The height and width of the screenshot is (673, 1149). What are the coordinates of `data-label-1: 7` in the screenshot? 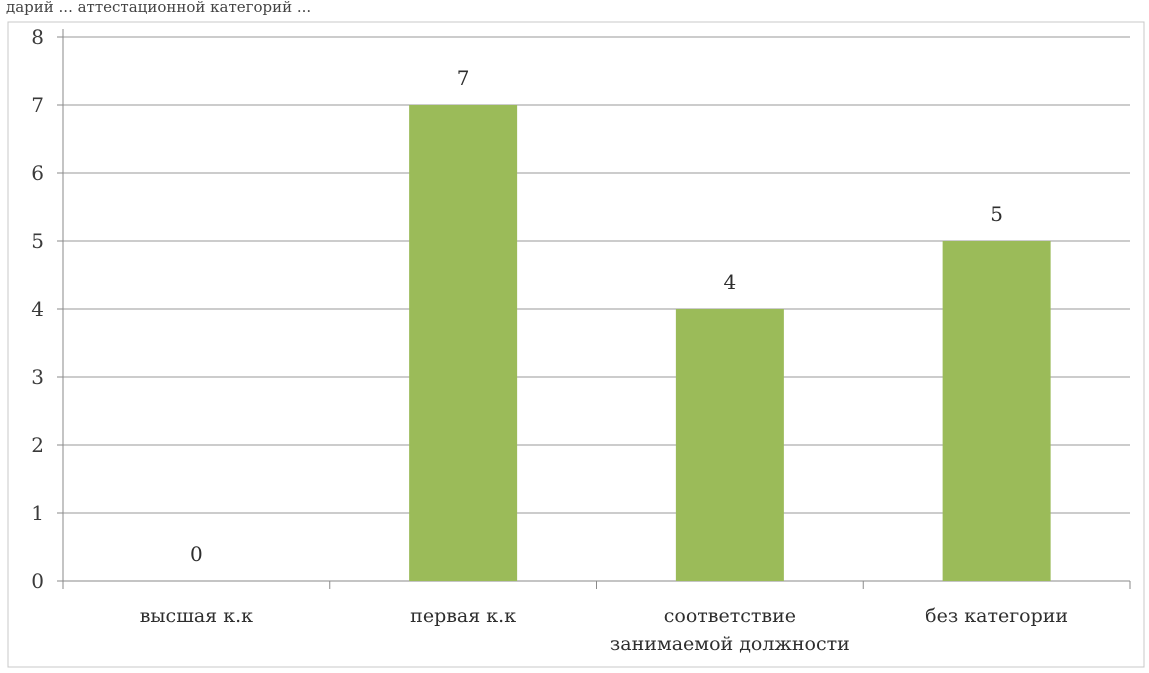 It's located at (463, 78).